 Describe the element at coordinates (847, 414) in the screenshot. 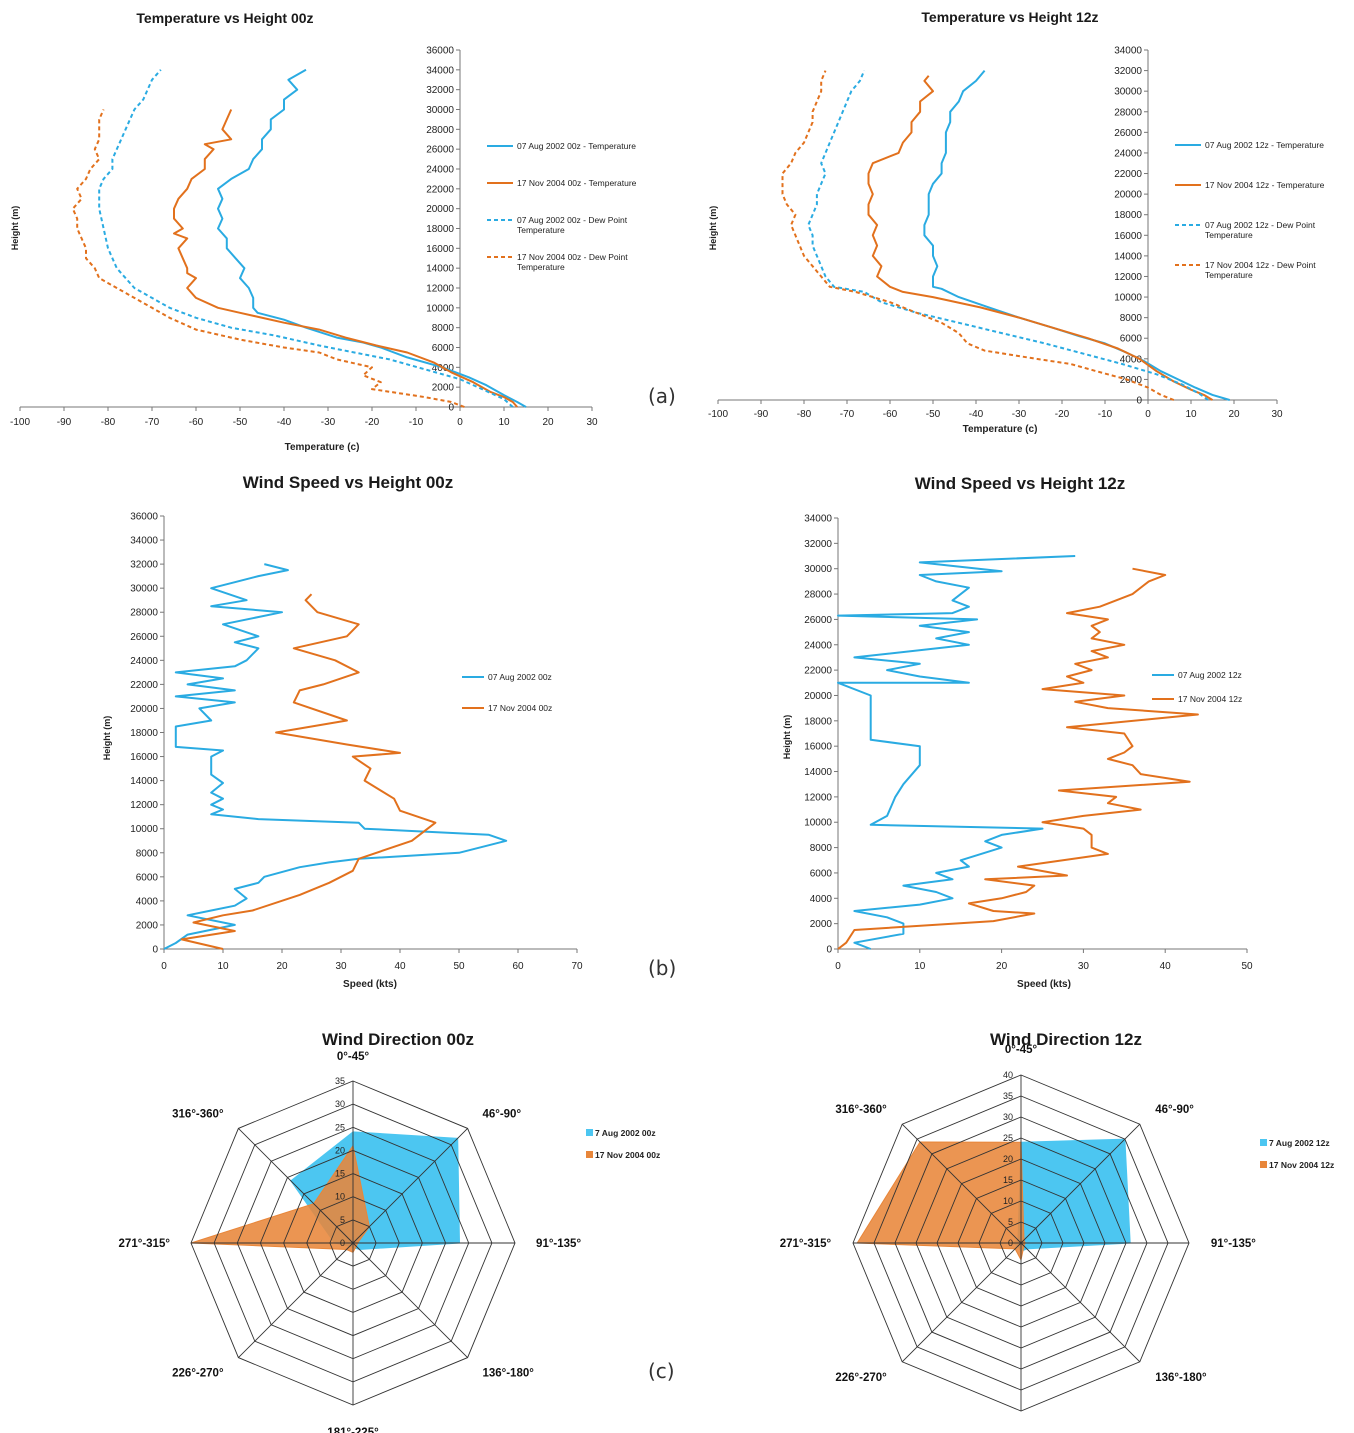

I see `x-tick-label: -70` at that location.